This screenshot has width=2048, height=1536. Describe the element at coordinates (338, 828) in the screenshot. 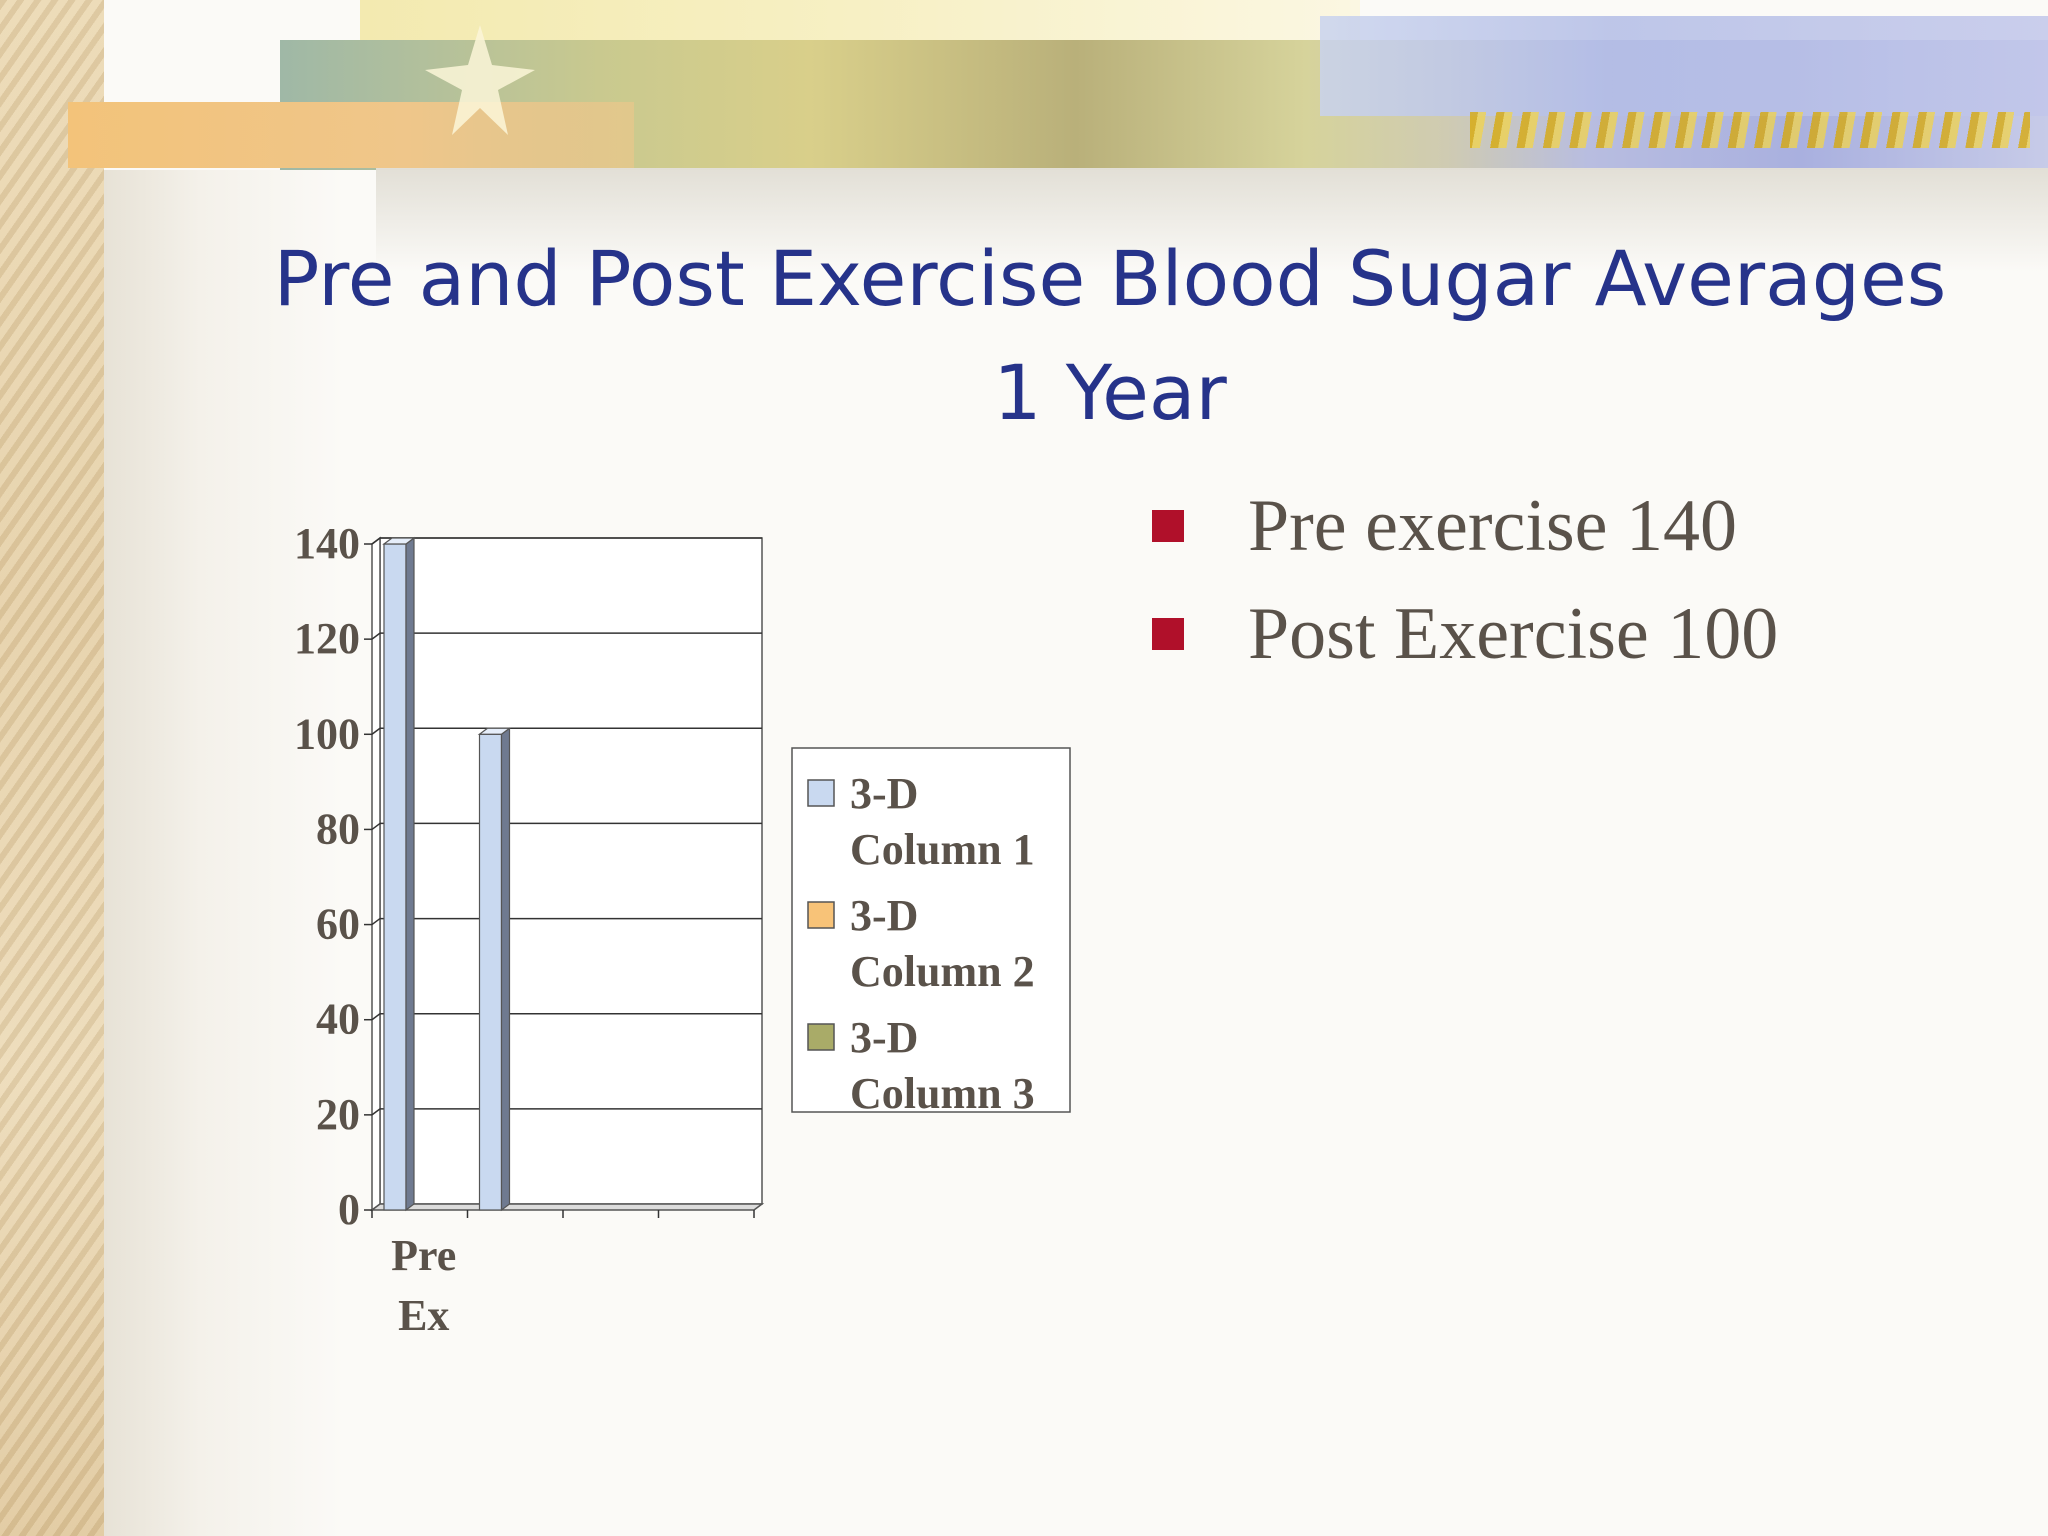

I see `y-tick-label: 80` at that location.